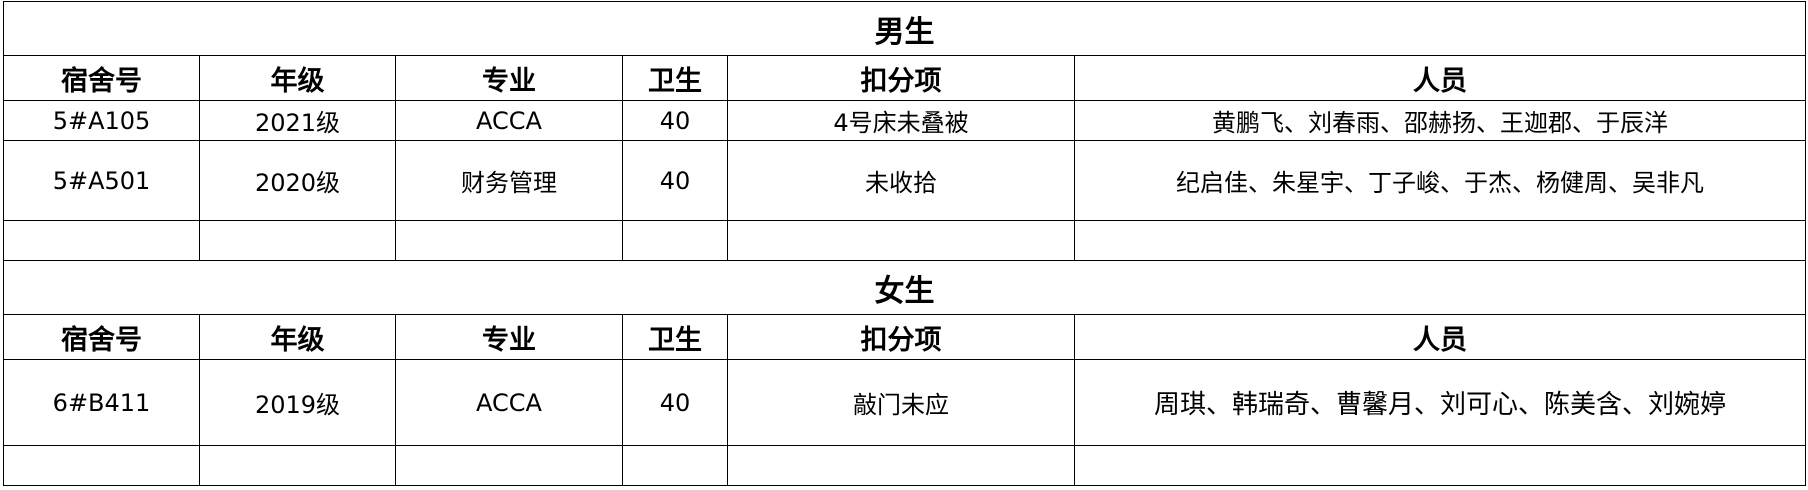  What do you see at coordinates (904, 287) in the screenshot?
I see `section-title-female: 女生` at bounding box center [904, 287].